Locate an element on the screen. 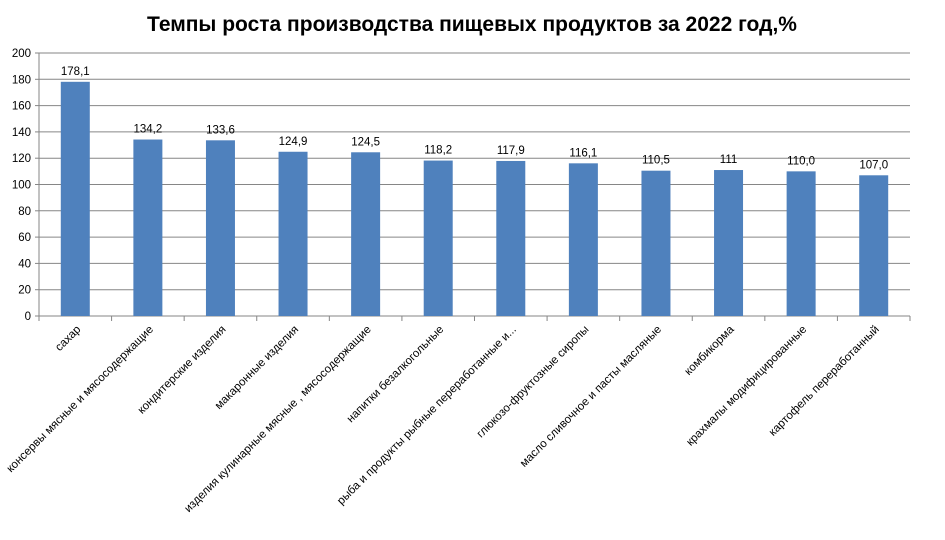 The width and height of the screenshot is (945, 540). data-label: 111 is located at coordinates (728, 160).